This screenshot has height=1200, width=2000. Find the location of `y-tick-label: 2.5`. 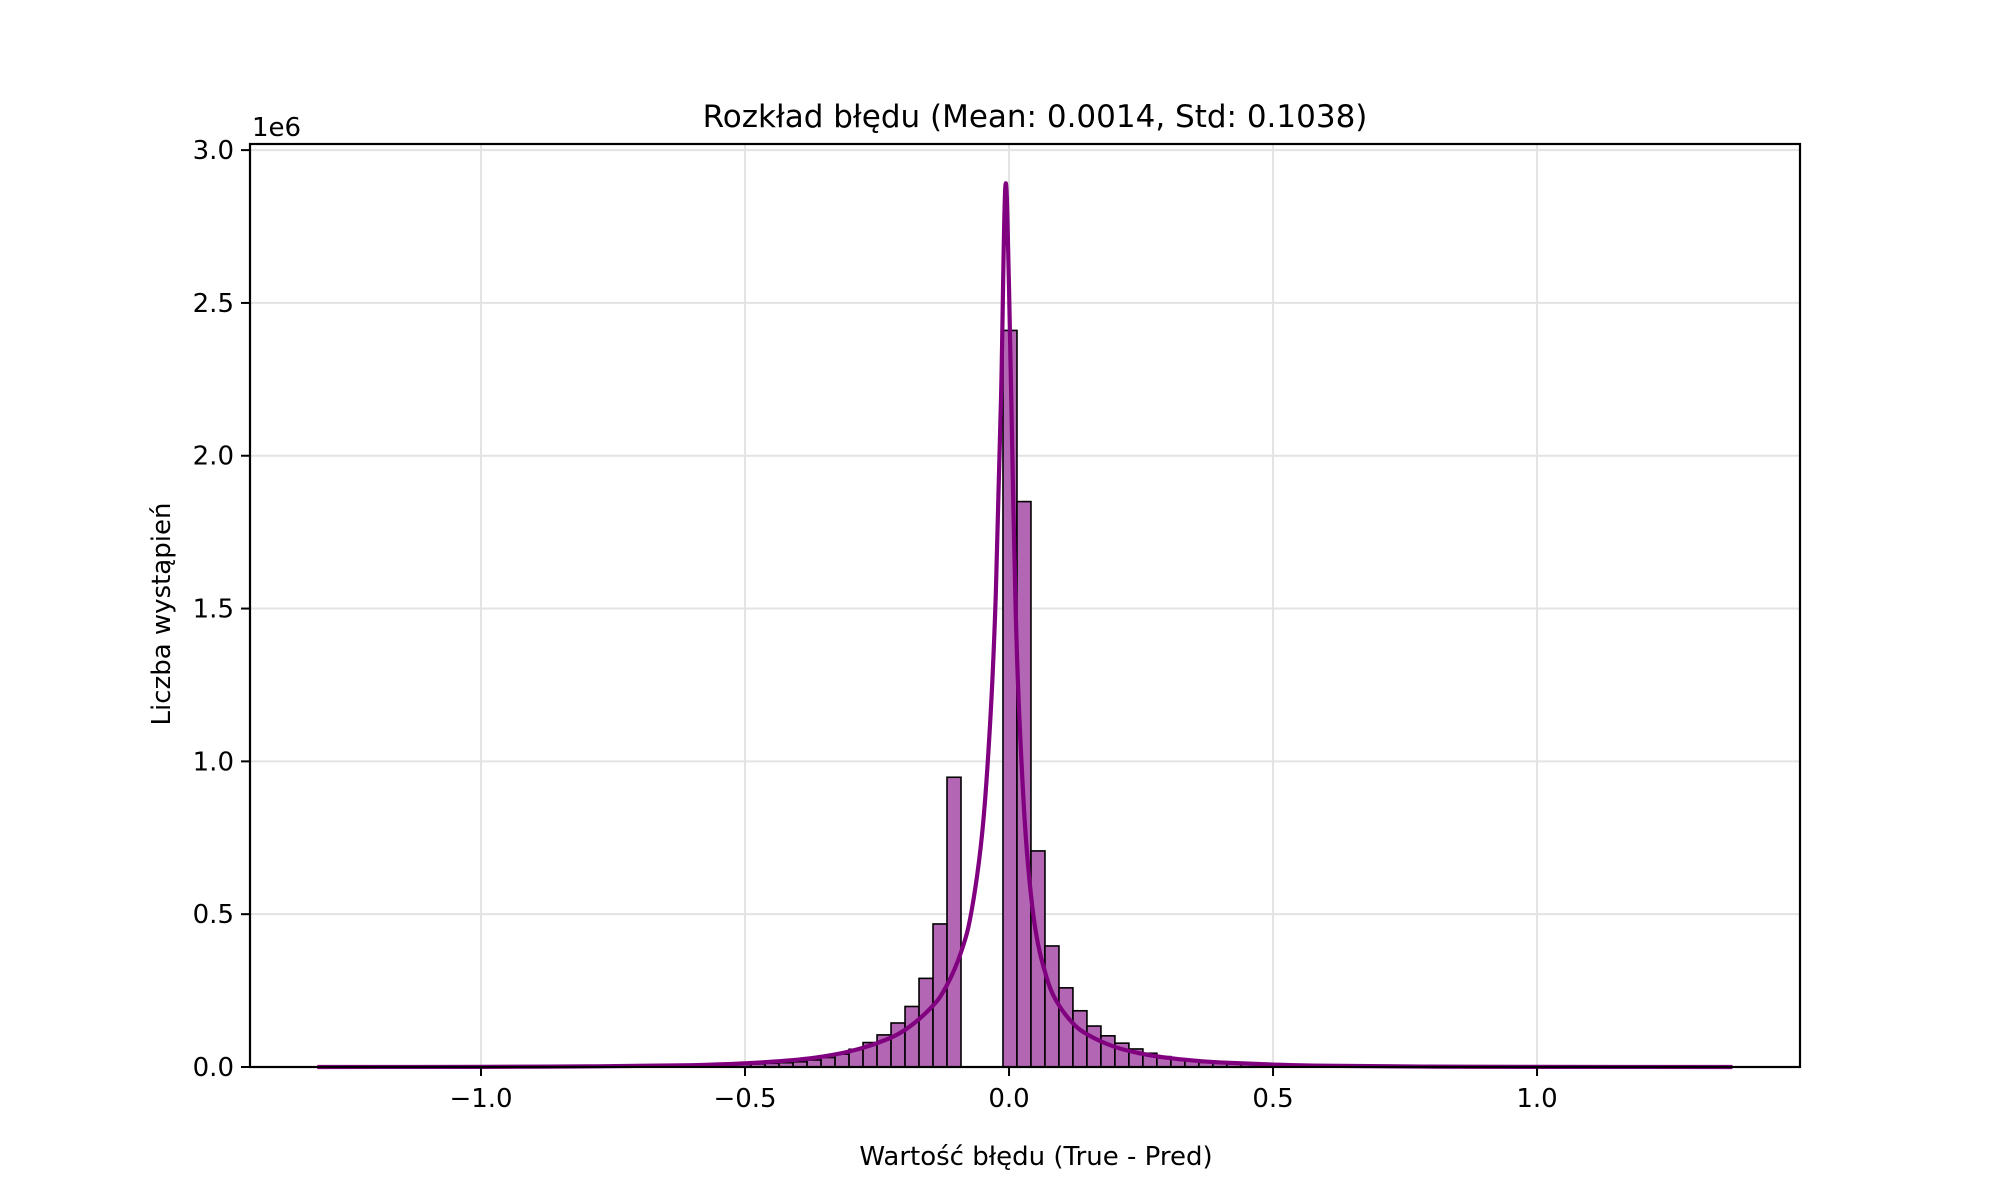

y-tick-label: 2.5 is located at coordinates (213, 304).